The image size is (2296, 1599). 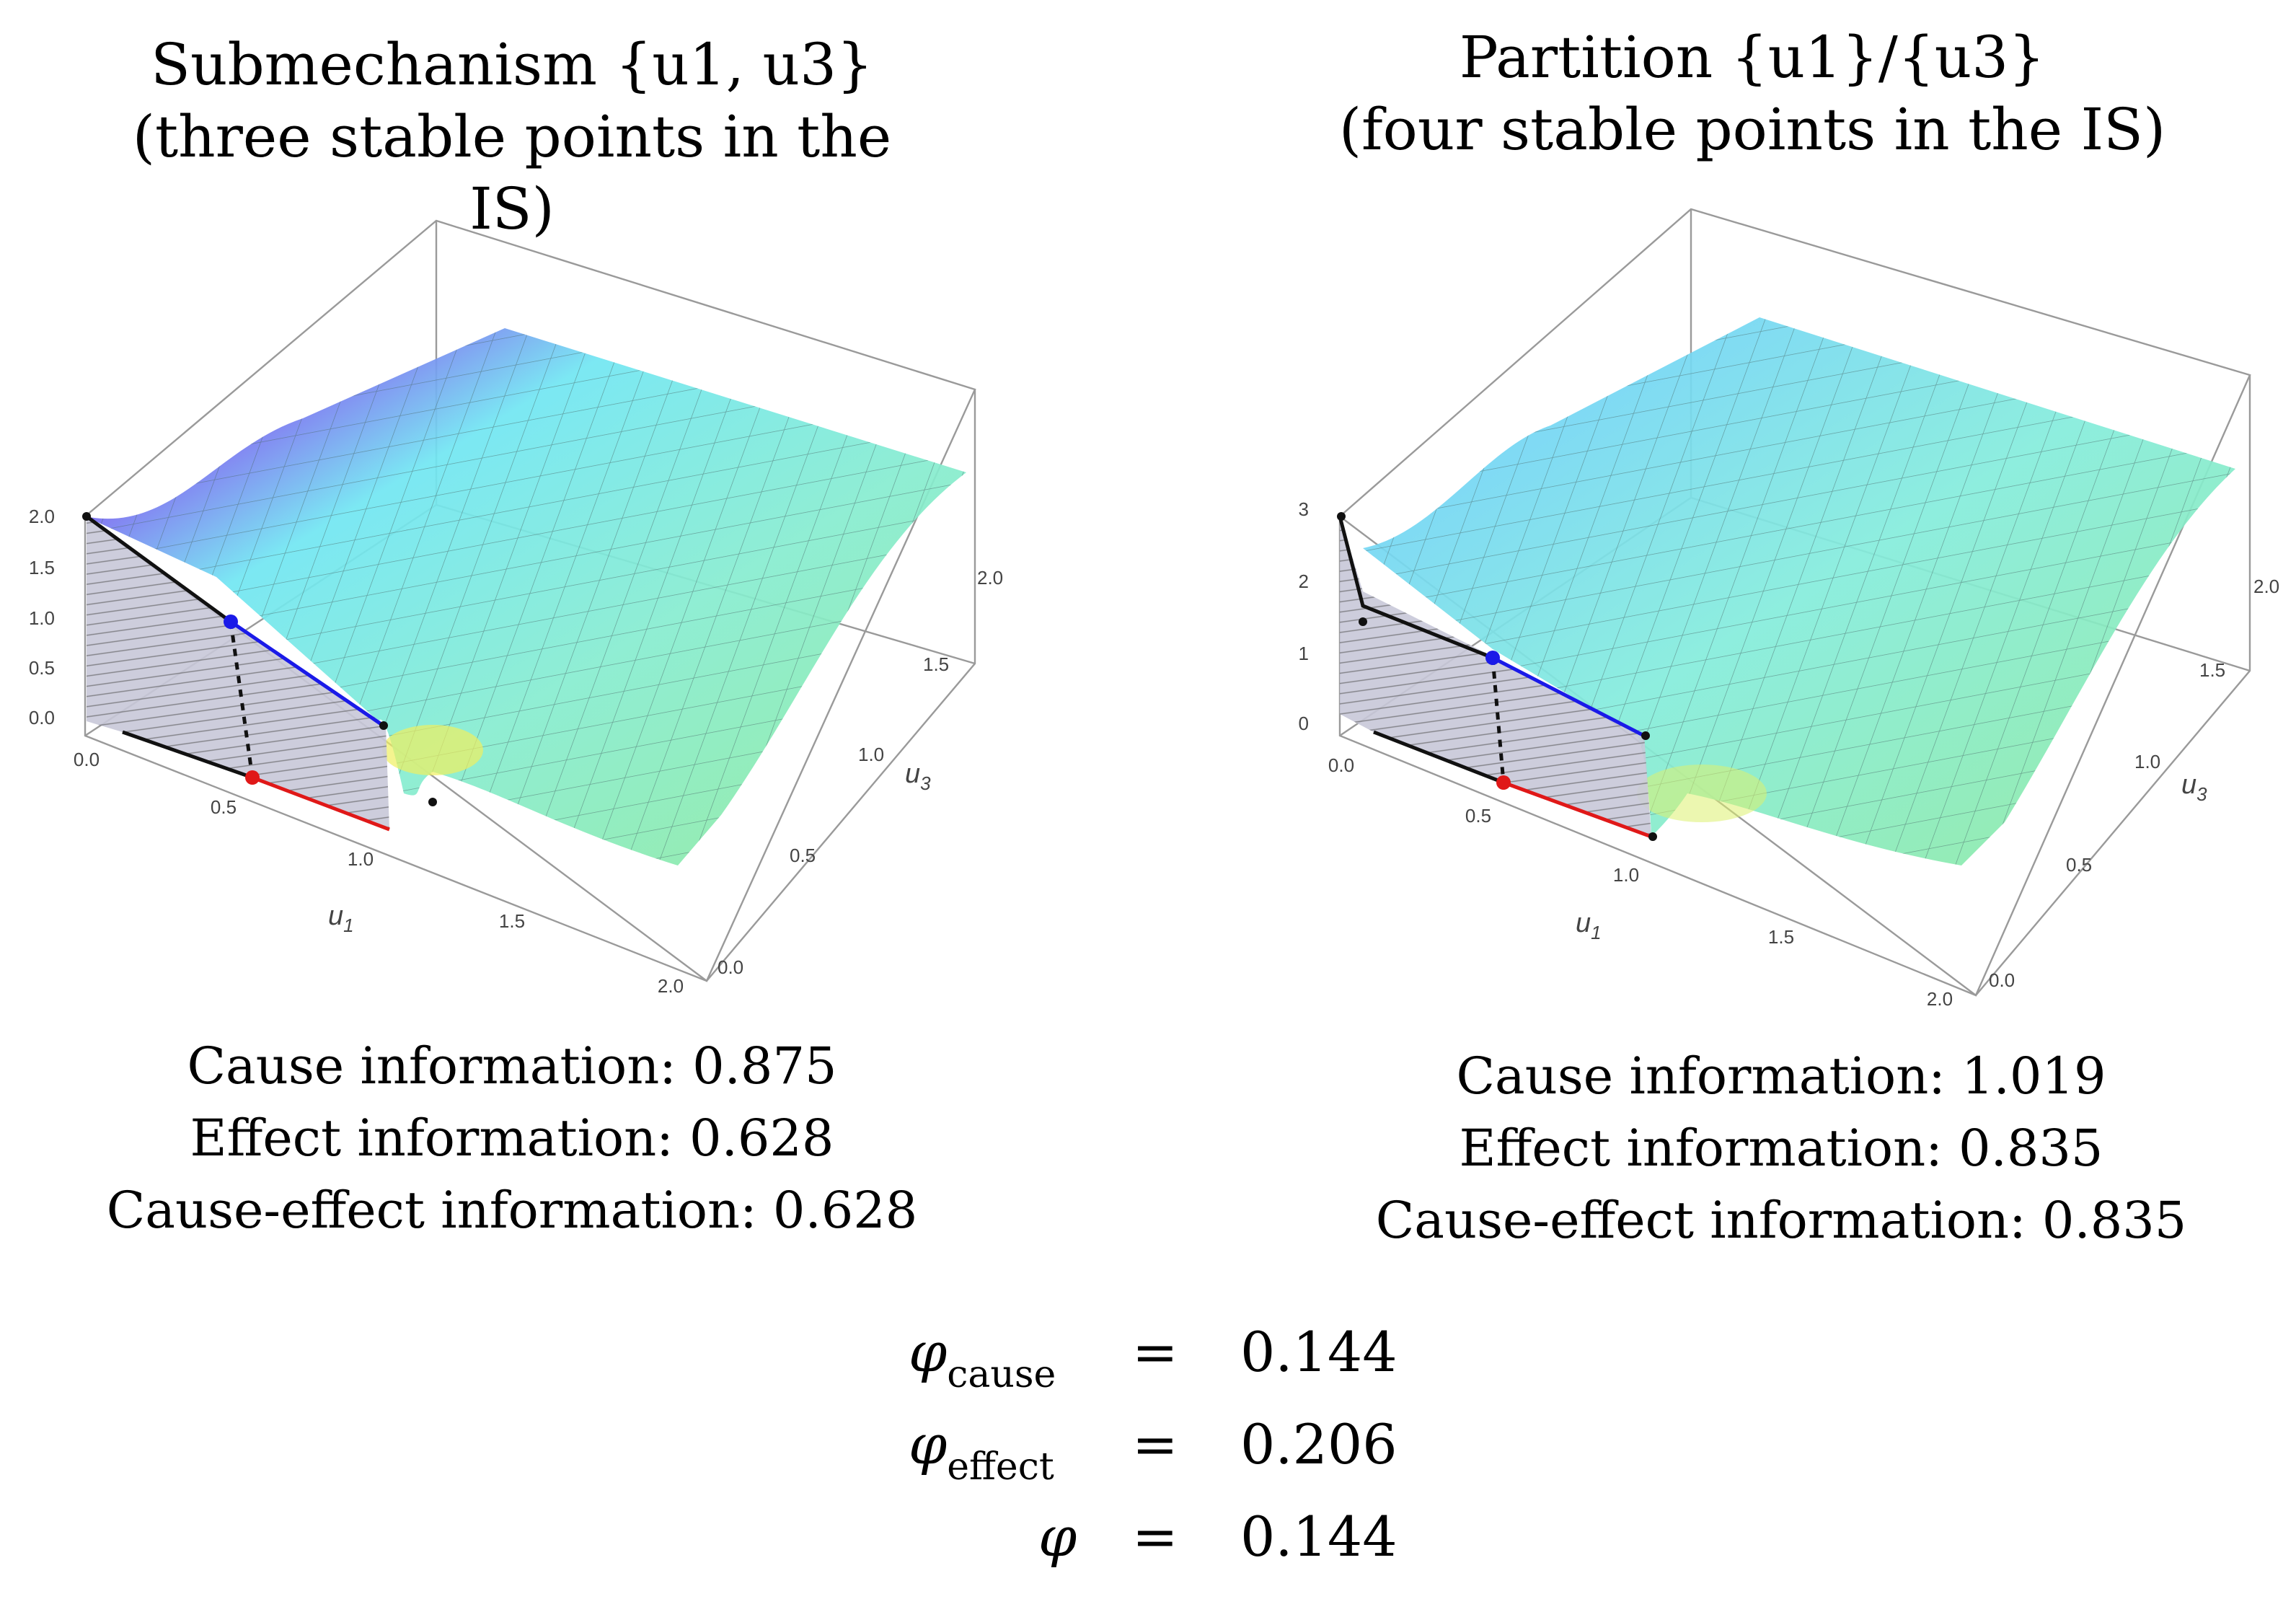 I want to click on right-effect-info: Effect information: 0.835, so click(x=1781, y=1148).